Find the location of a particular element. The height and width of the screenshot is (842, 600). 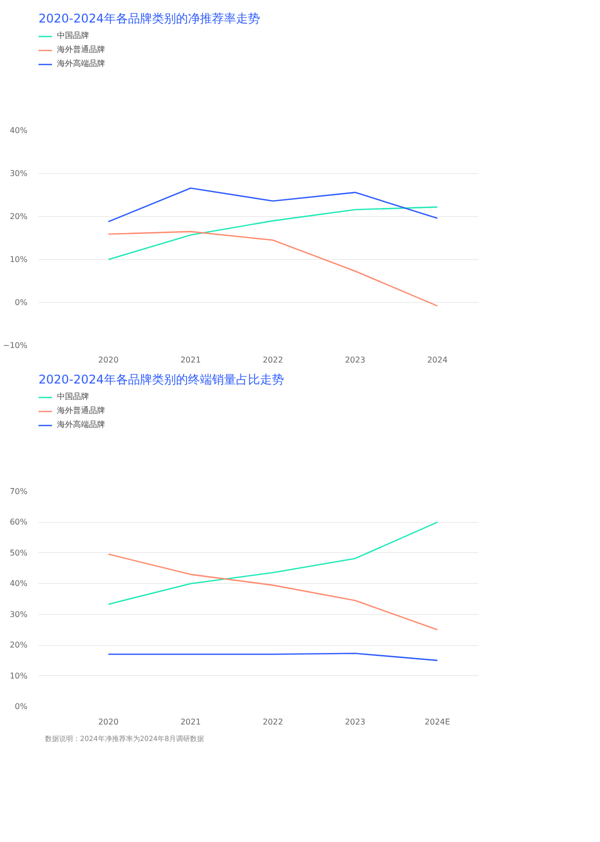

chart-title: 2020-2024年各品牌类别的终端销量占比走势 is located at coordinates (161, 379).